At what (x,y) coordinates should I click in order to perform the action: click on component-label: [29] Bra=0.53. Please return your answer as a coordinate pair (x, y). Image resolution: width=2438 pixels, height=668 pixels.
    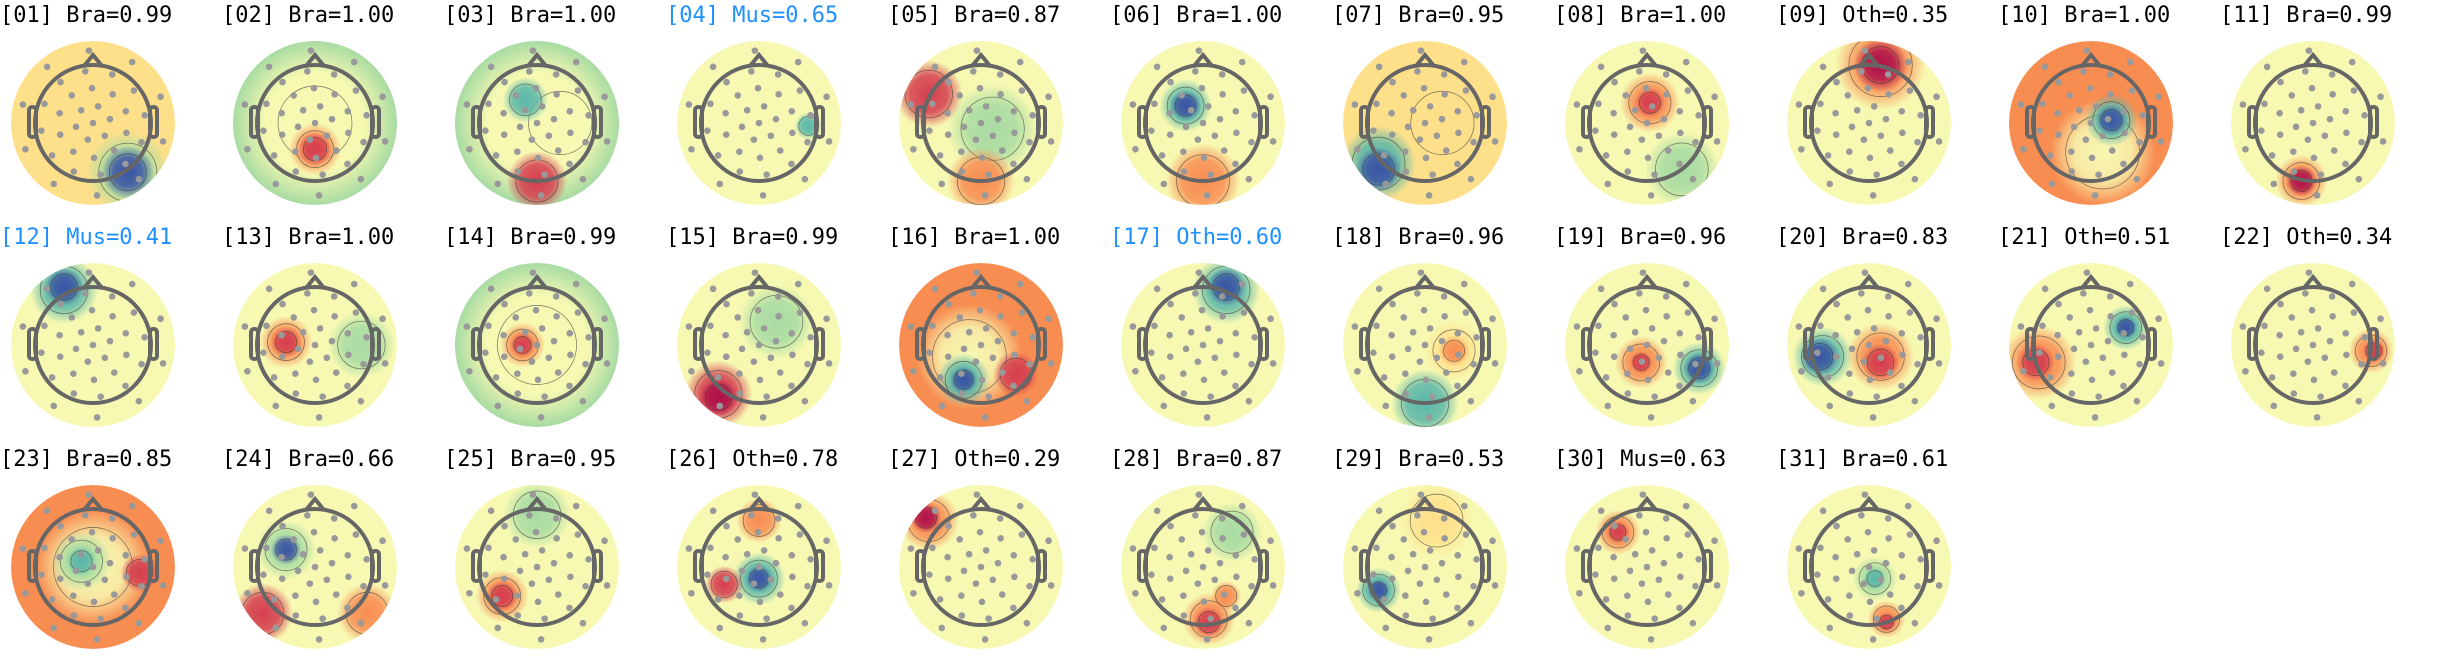
    Looking at the image, I should click on (1418, 459).